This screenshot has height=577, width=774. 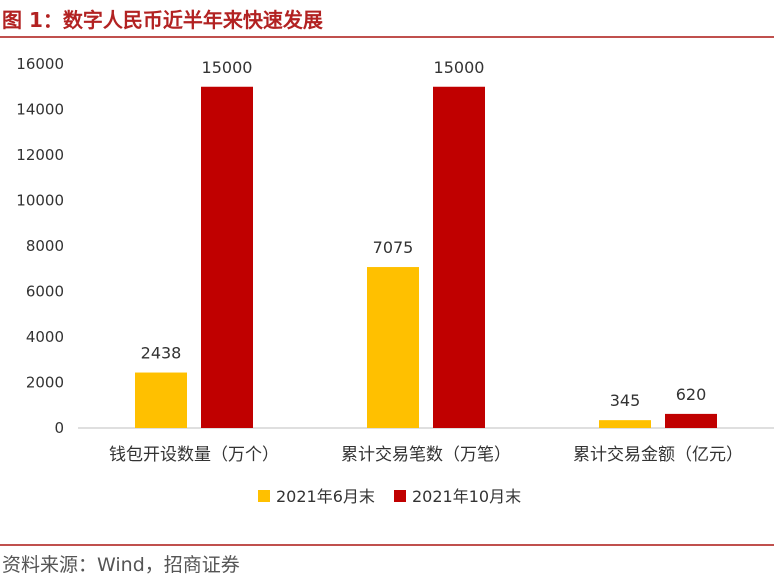 I want to click on y-axis: 0 2000 4000 6000 8000 10000 12000 14000 16000, so click(x=40, y=246).